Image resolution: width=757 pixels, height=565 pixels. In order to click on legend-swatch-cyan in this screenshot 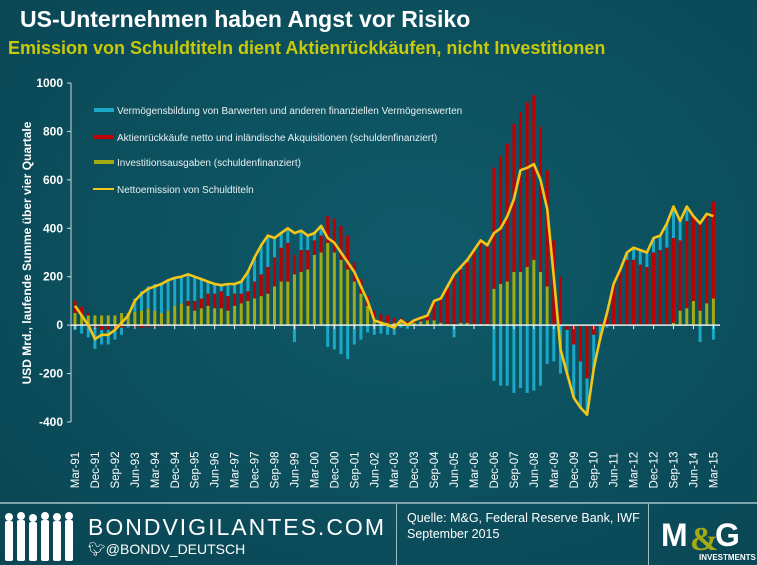, I will do `click(104, 110)`.